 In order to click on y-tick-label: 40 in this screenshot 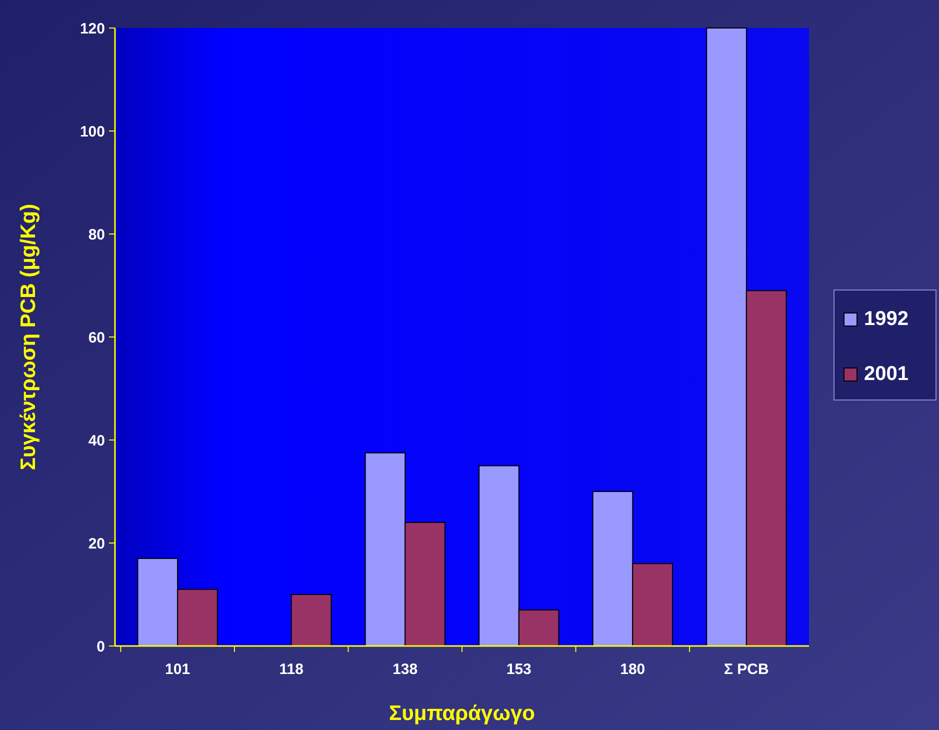, I will do `click(96, 441)`.